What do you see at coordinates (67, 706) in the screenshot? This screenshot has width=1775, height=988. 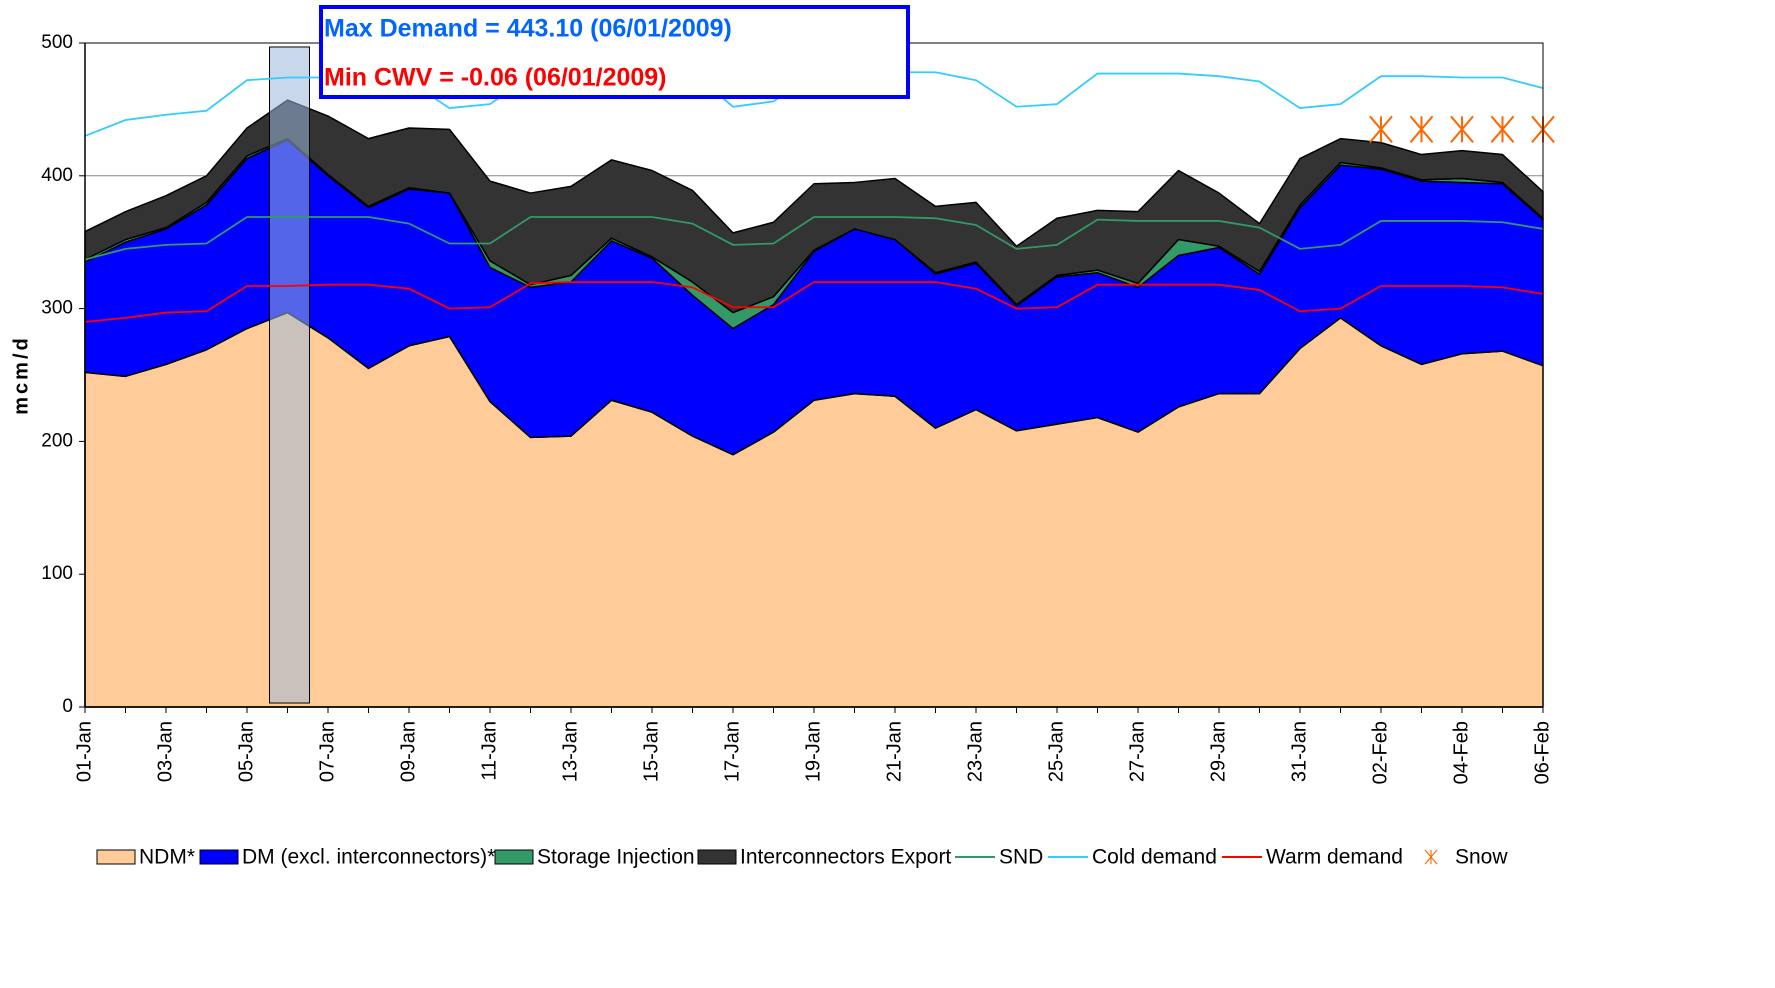 I see `y-tick-label: 0` at bounding box center [67, 706].